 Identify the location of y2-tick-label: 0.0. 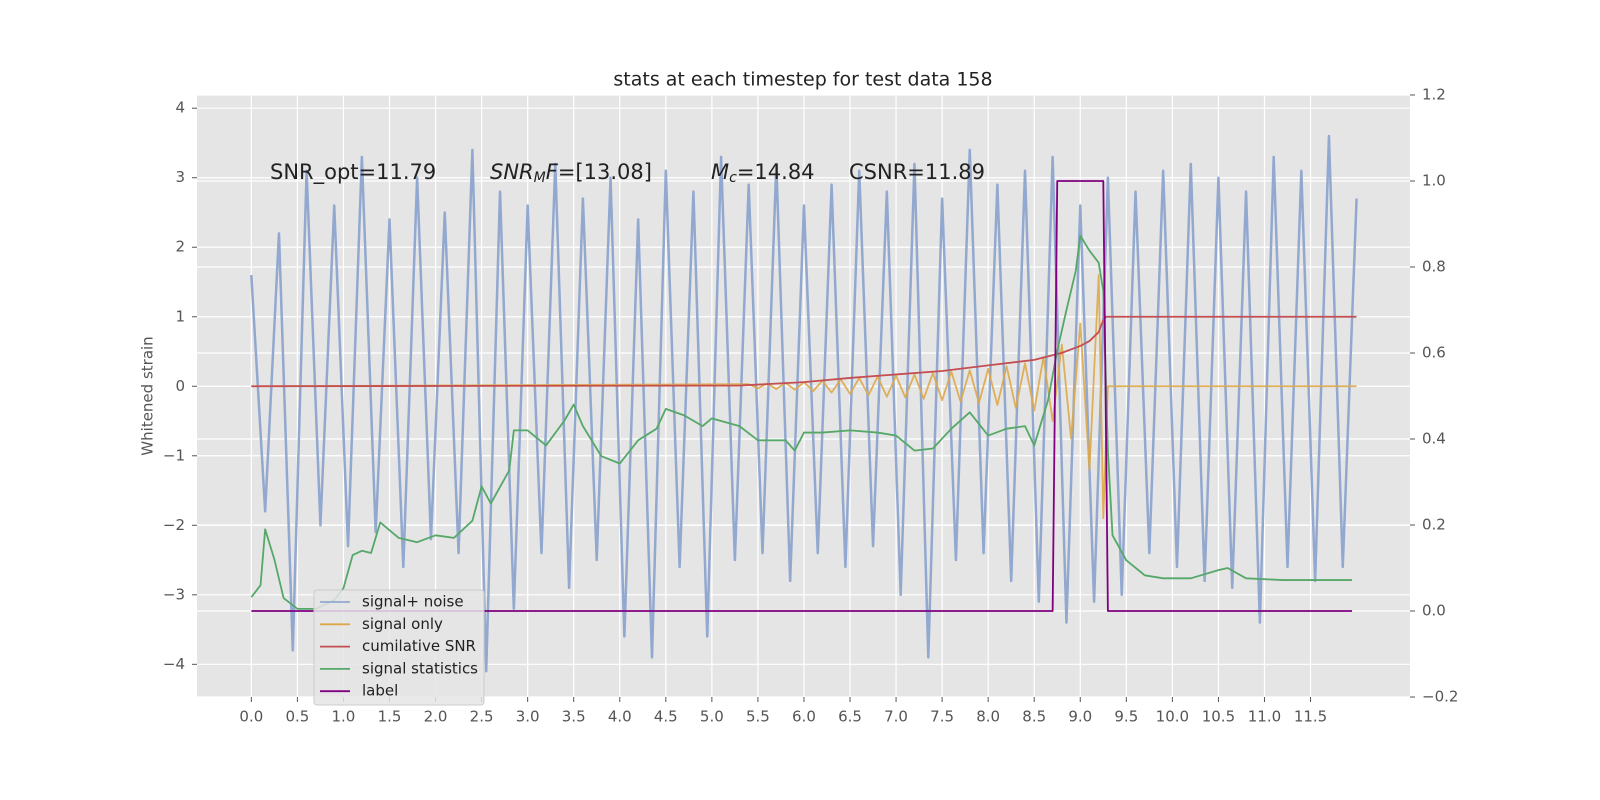
(1434, 611).